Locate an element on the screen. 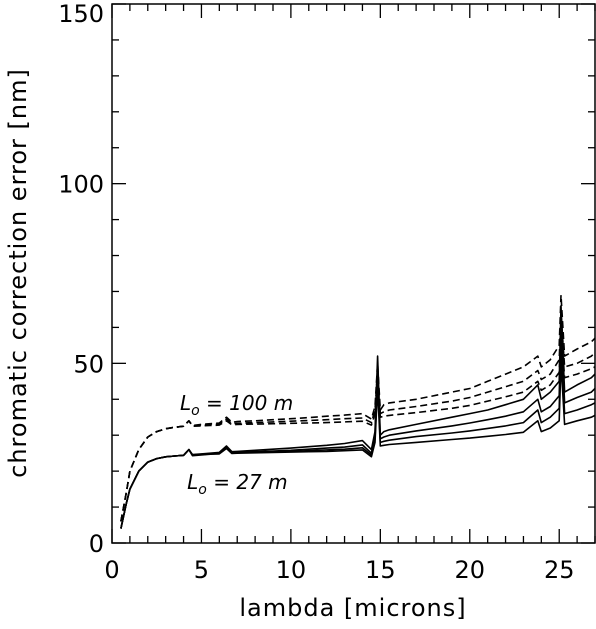 The width and height of the screenshot is (596, 629). x-tick-label: 25 is located at coordinates (559, 570).